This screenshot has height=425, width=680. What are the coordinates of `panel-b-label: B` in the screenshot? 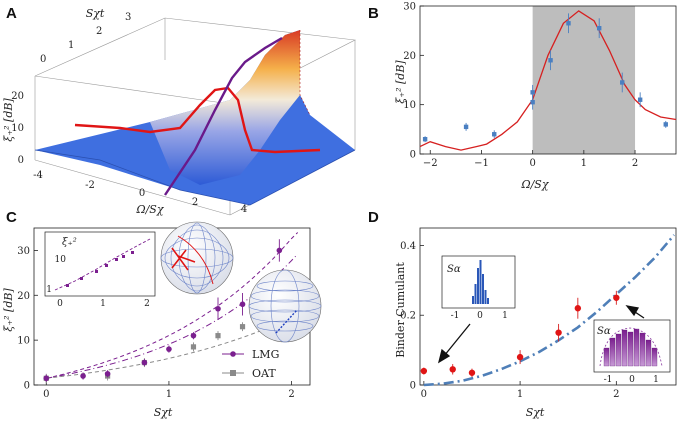 It's located at (373, 13).